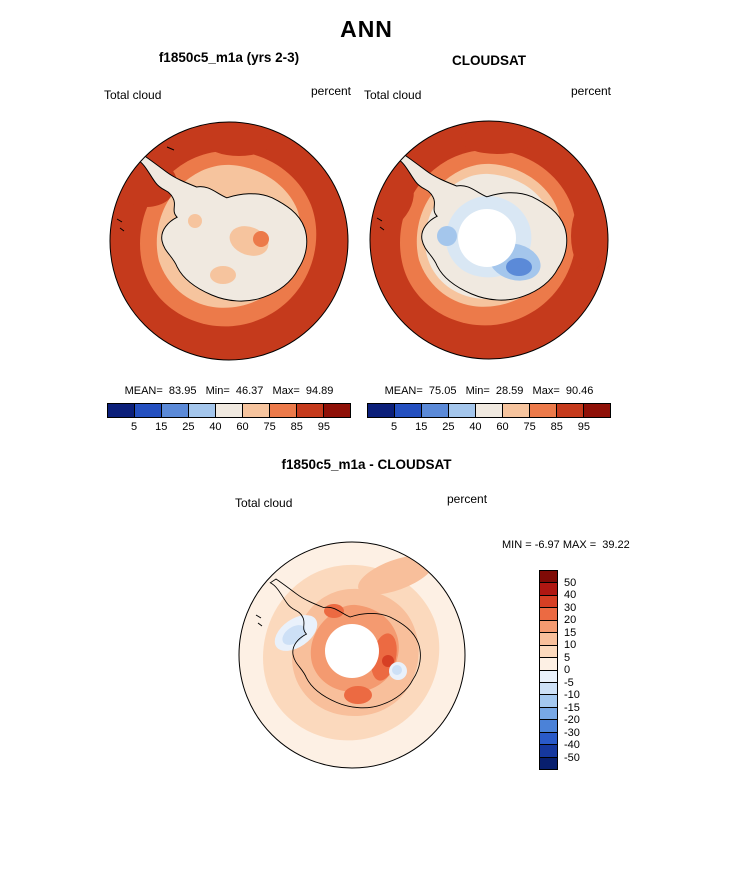  Describe the element at coordinates (572, 745) in the screenshot. I see `colorbar-tick-label: -40` at that location.